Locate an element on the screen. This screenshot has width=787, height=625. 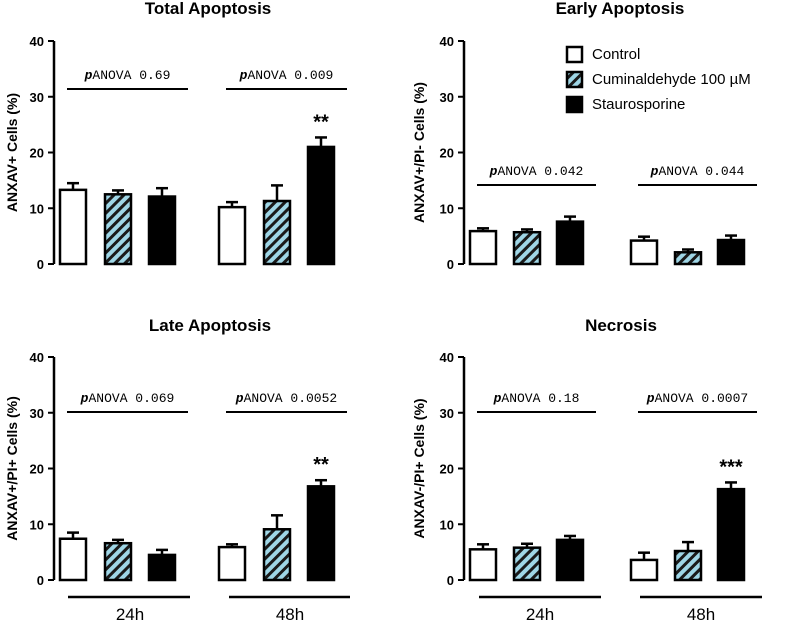
anova-label: pANOVA 0.069 is located at coordinates (127, 398).